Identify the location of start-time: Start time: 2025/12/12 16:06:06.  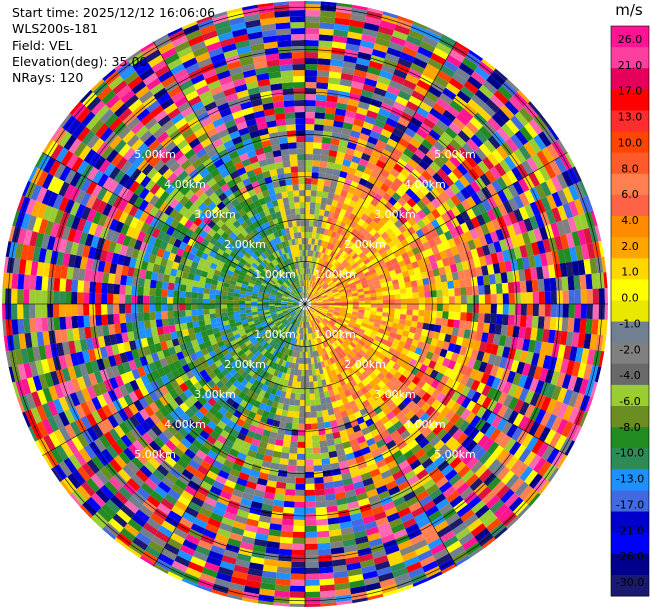
(114, 12).